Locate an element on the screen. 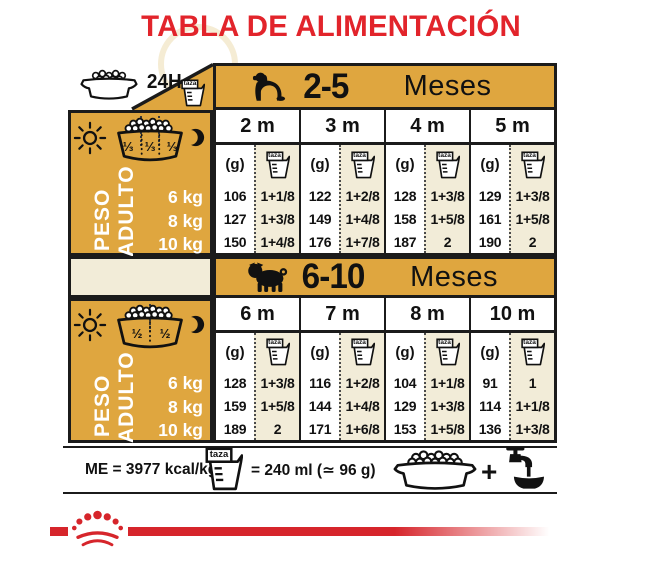 The image size is (662, 568). food-bowl-icon is located at coordinates (435, 471).